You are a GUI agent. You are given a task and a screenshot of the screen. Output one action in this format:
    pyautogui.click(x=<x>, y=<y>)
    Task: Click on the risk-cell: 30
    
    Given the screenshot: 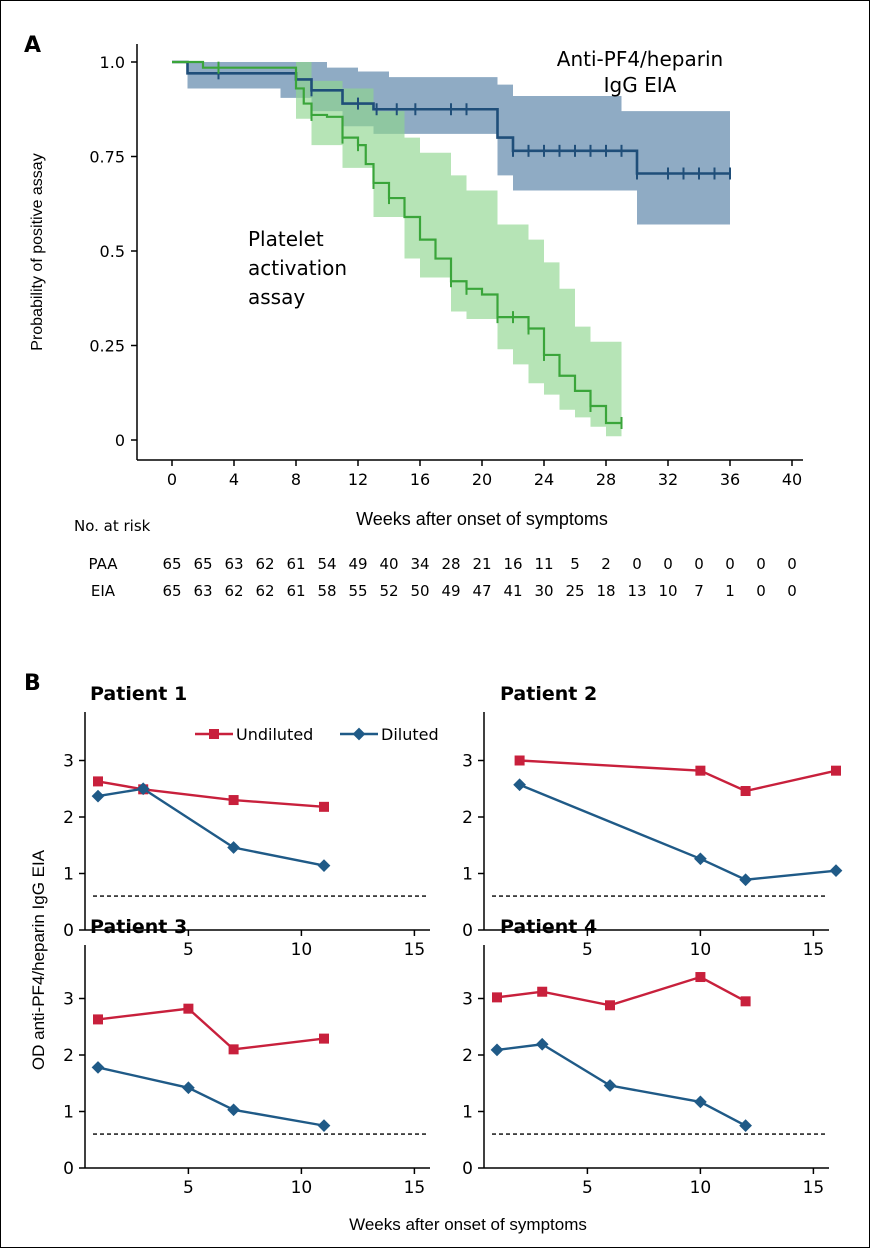 What is the action you would take?
    pyautogui.click(x=543, y=591)
    